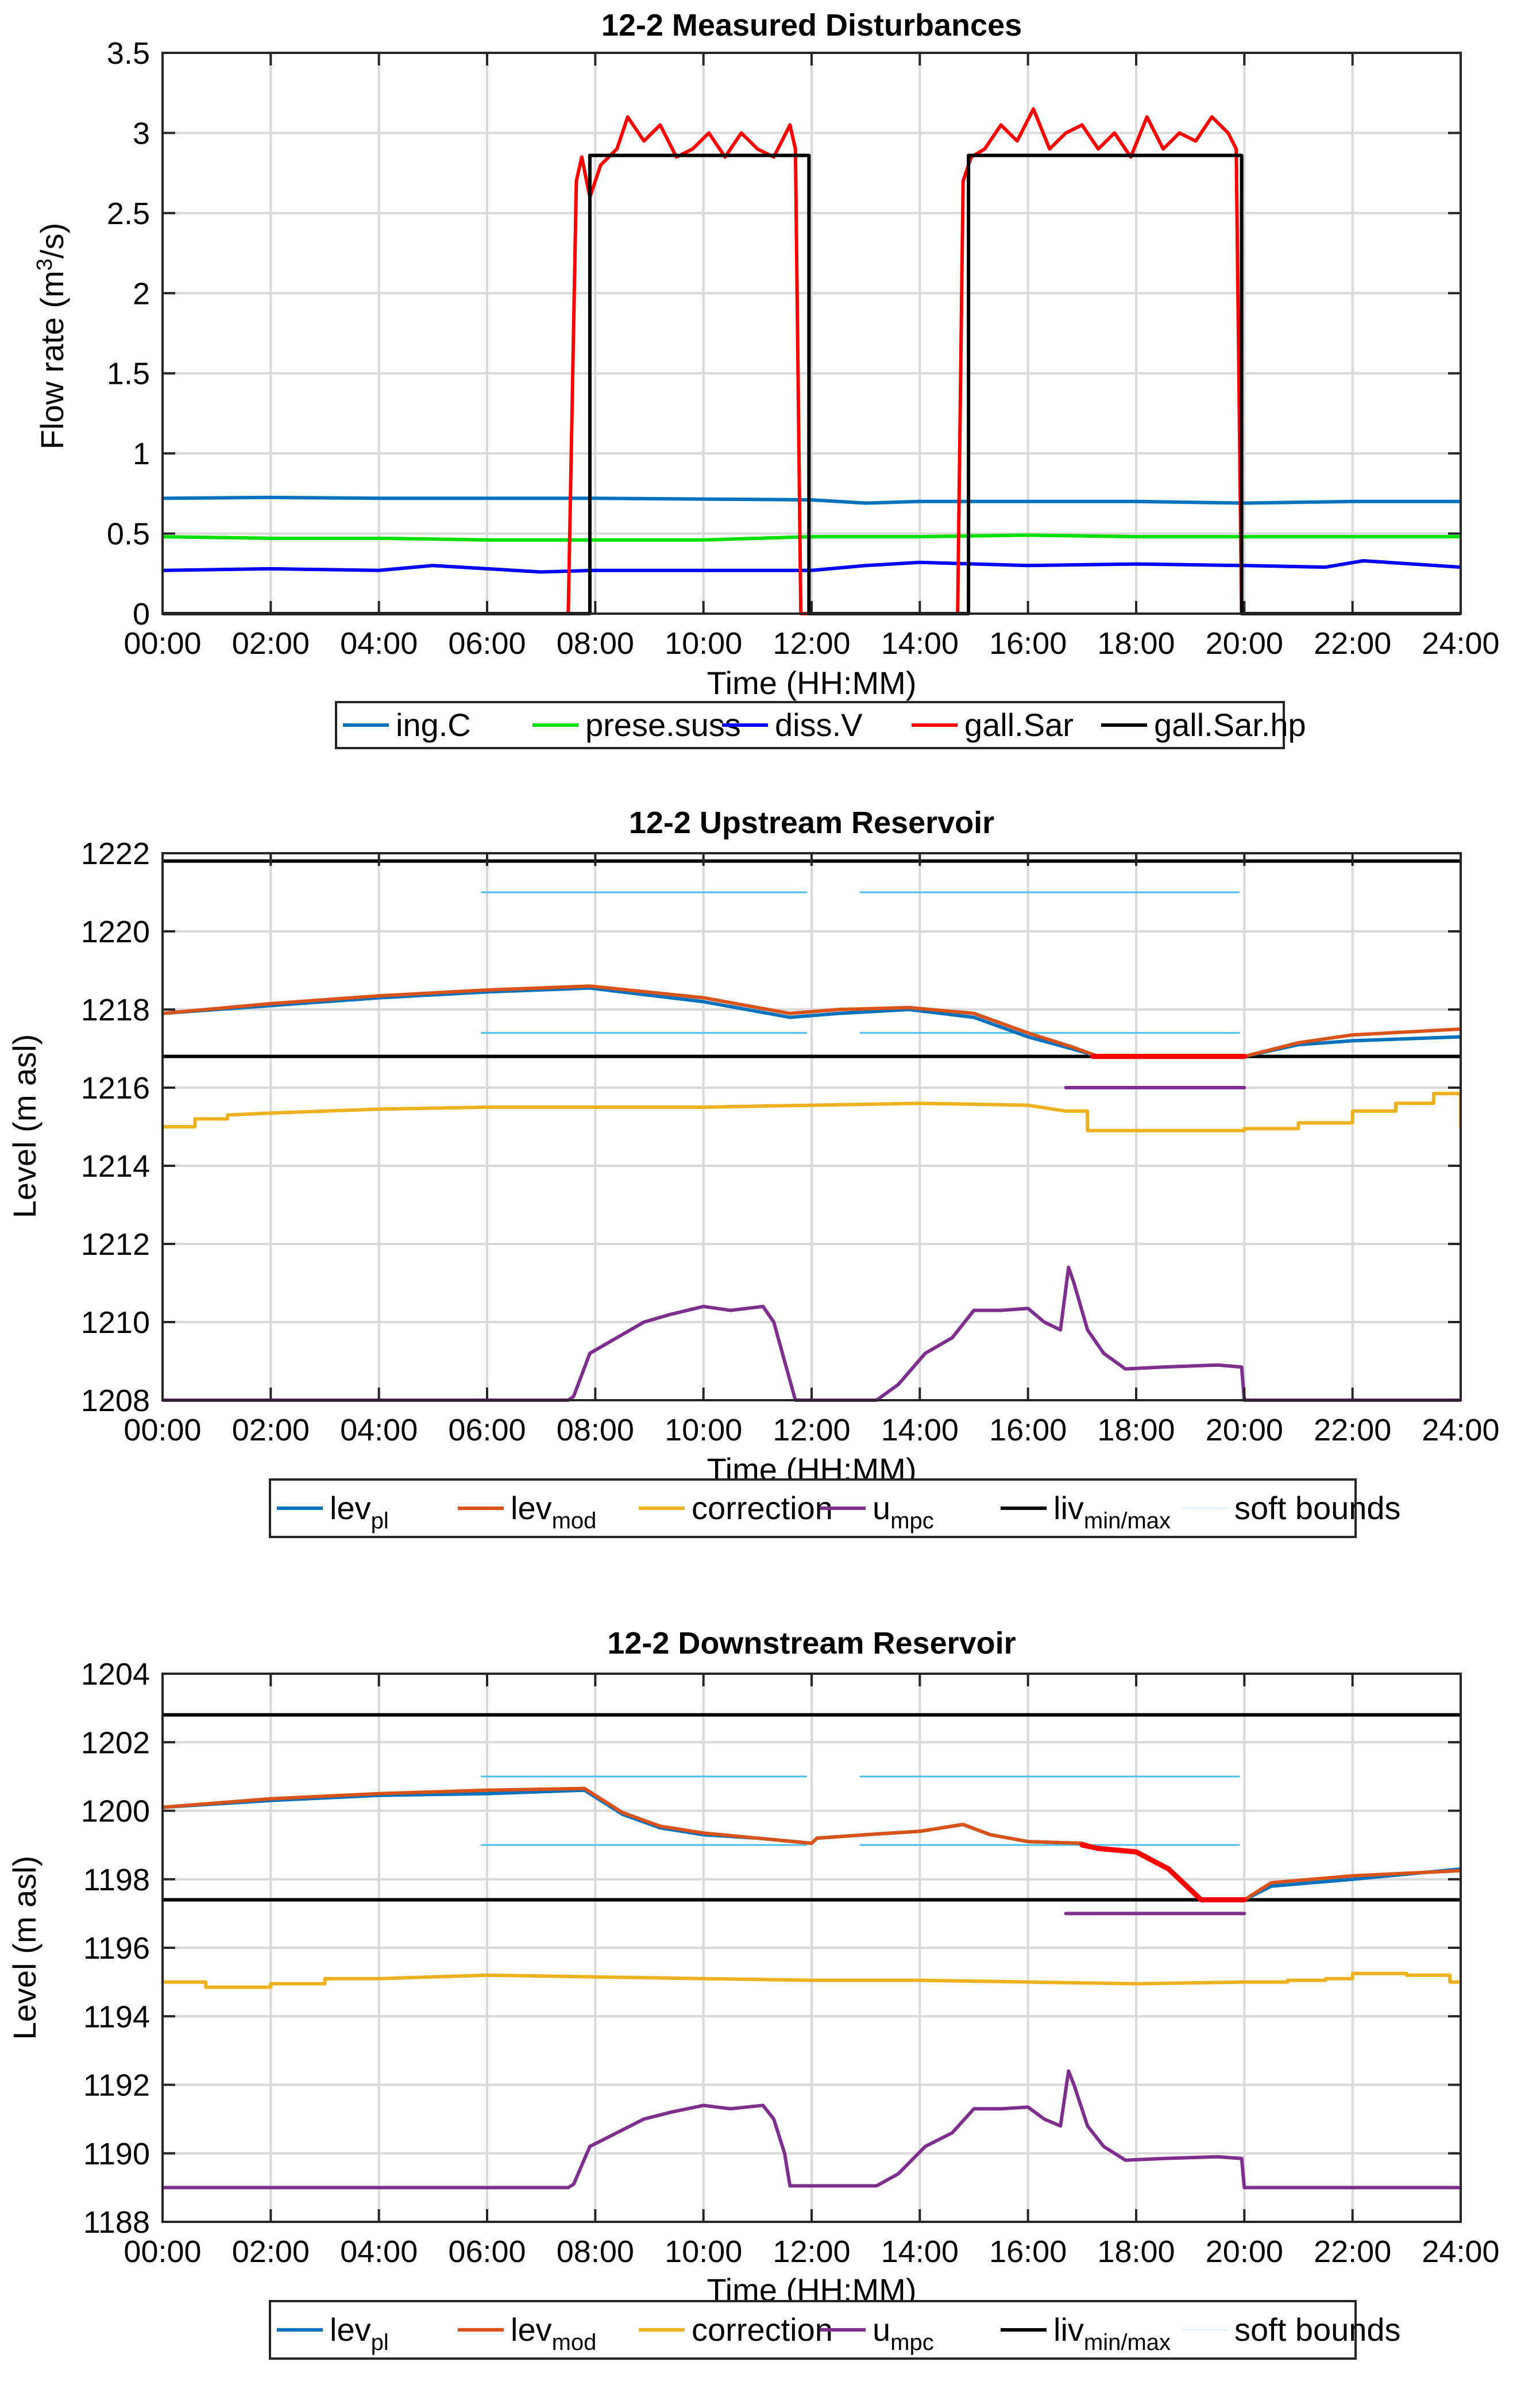  I want to click on series-ing-c, so click(812, 500).